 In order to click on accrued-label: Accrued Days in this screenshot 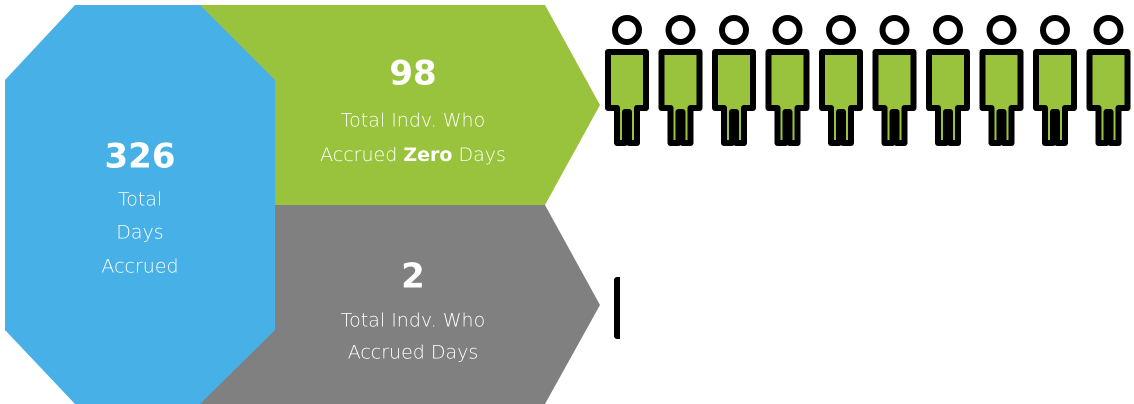, I will do `click(413, 353)`.